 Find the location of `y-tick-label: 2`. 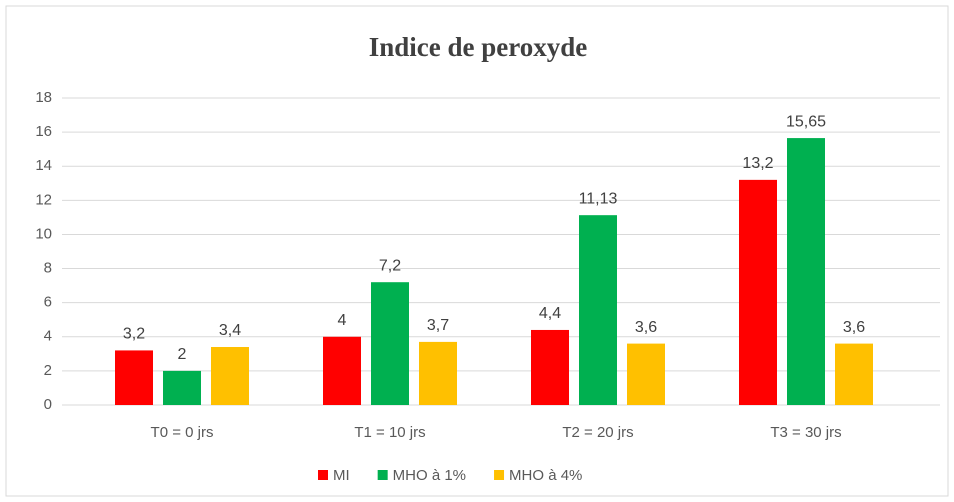

y-tick-label: 2 is located at coordinates (48, 370).